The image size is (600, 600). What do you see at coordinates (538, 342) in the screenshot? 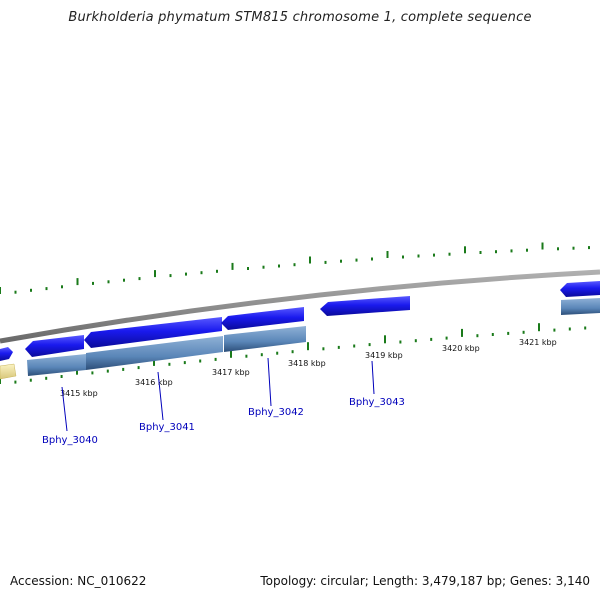
I see `kbp-label: 3421 kbp` at bounding box center [538, 342].